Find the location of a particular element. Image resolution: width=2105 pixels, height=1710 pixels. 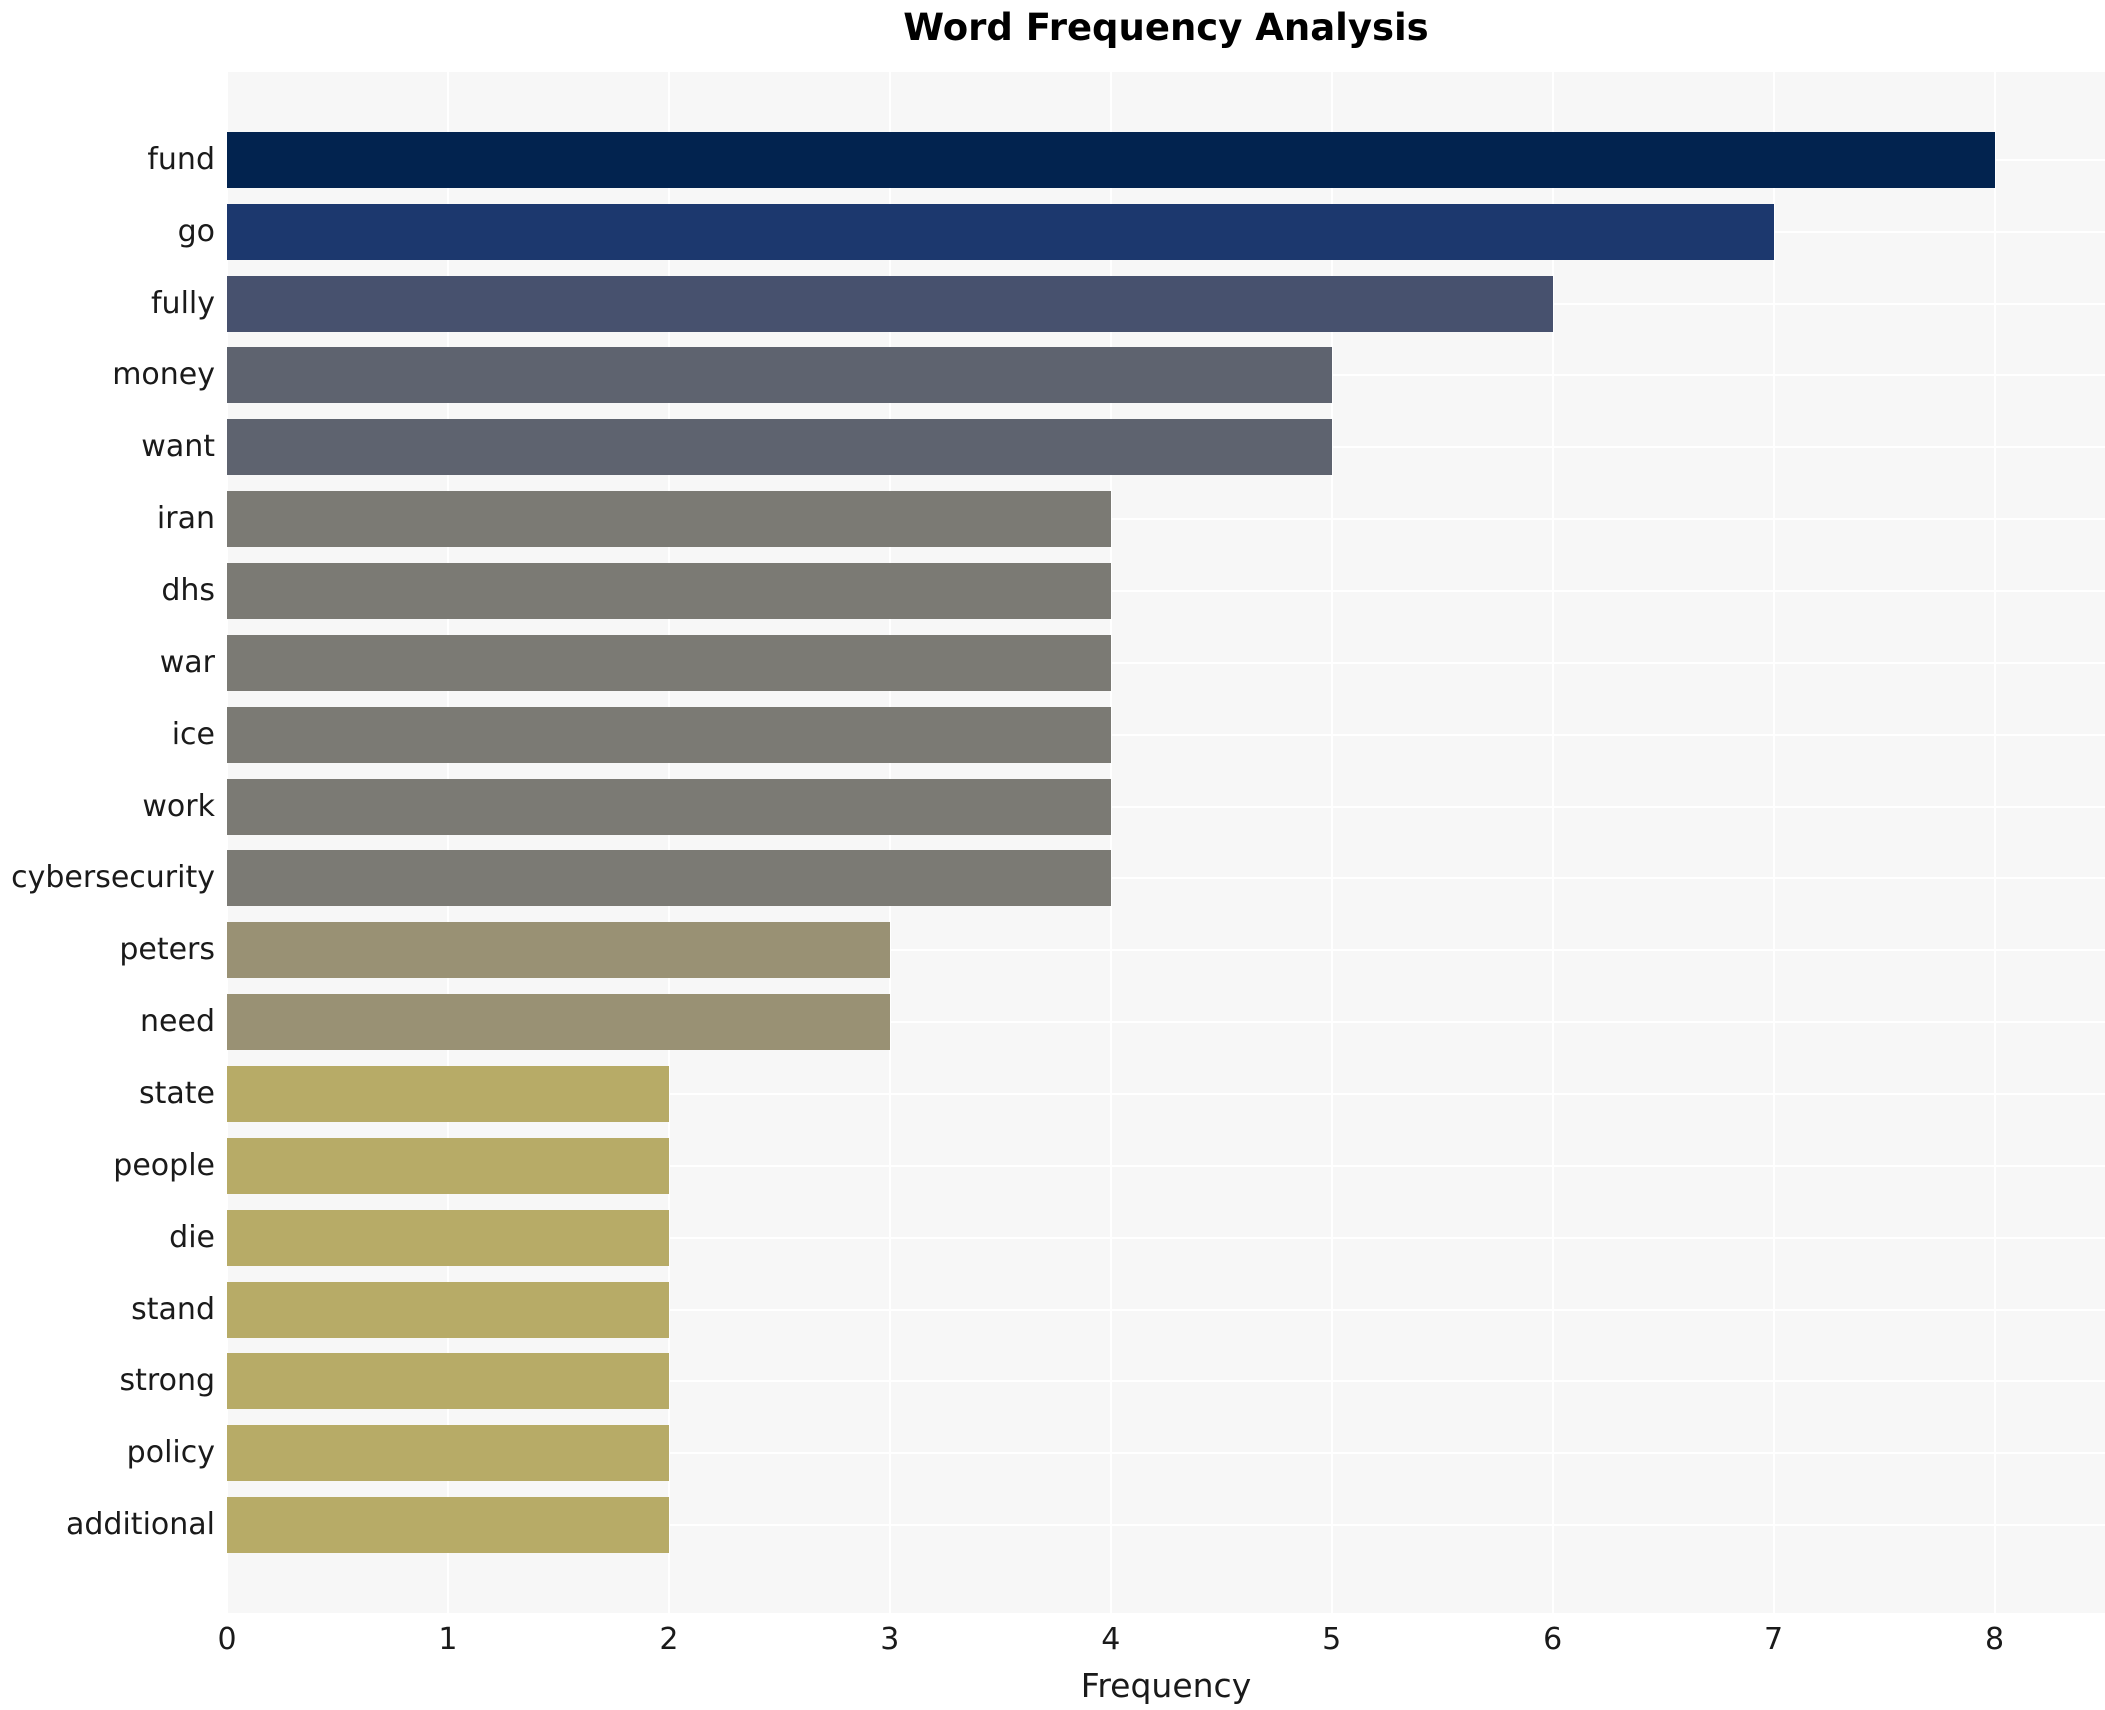

x-tick-label: 4 is located at coordinates (1111, 1639).